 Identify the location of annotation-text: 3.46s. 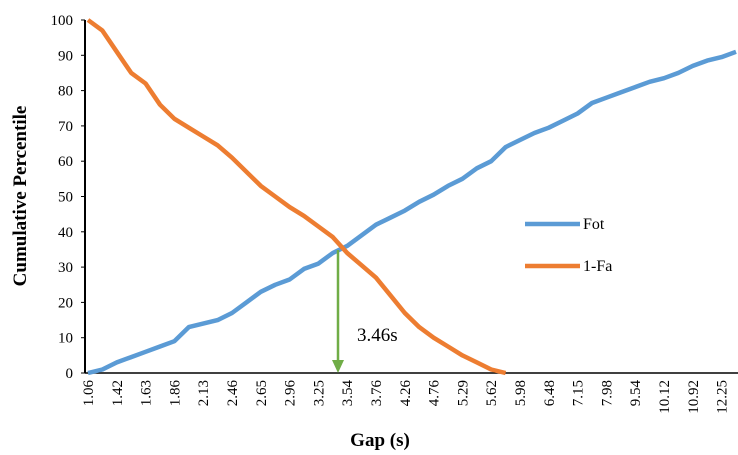
(377, 335).